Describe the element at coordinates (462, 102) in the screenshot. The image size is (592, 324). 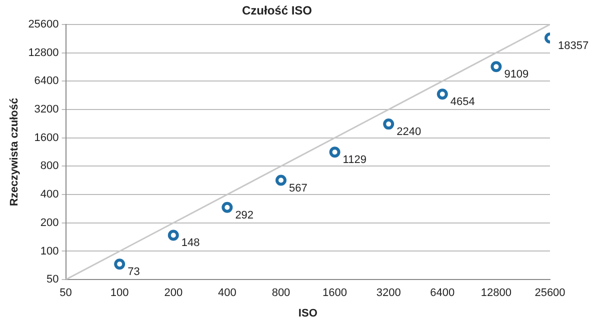
I see `data-label: 4654` at that location.